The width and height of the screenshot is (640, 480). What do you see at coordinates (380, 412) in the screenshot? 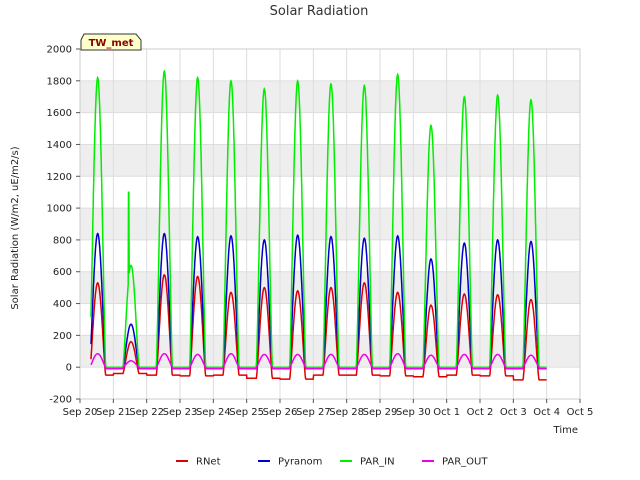
I see `x-tick-label: Sep 29` at bounding box center [380, 412].